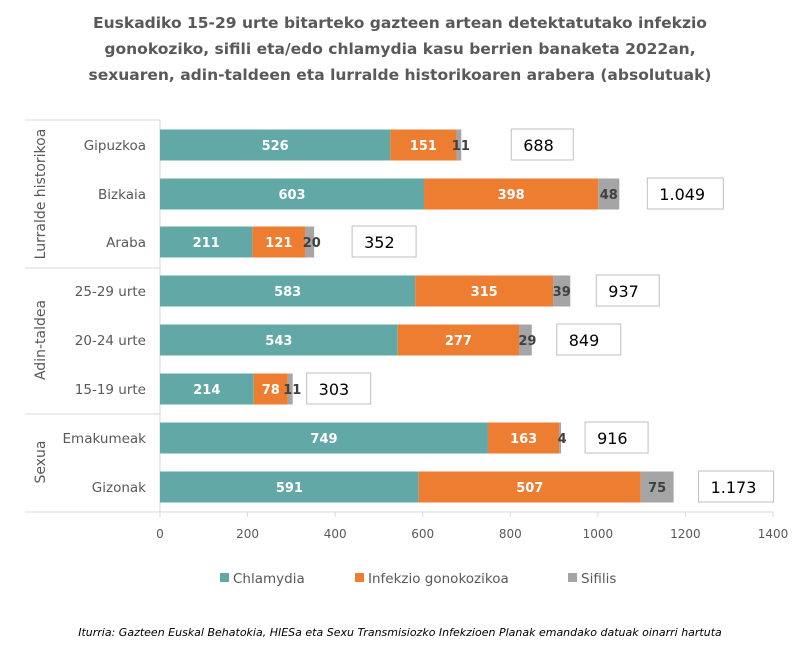 Image resolution: width=800 pixels, height=666 pixels. Describe the element at coordinates (334, 389) in the screenshot. I see `total-label: 303` at that location.